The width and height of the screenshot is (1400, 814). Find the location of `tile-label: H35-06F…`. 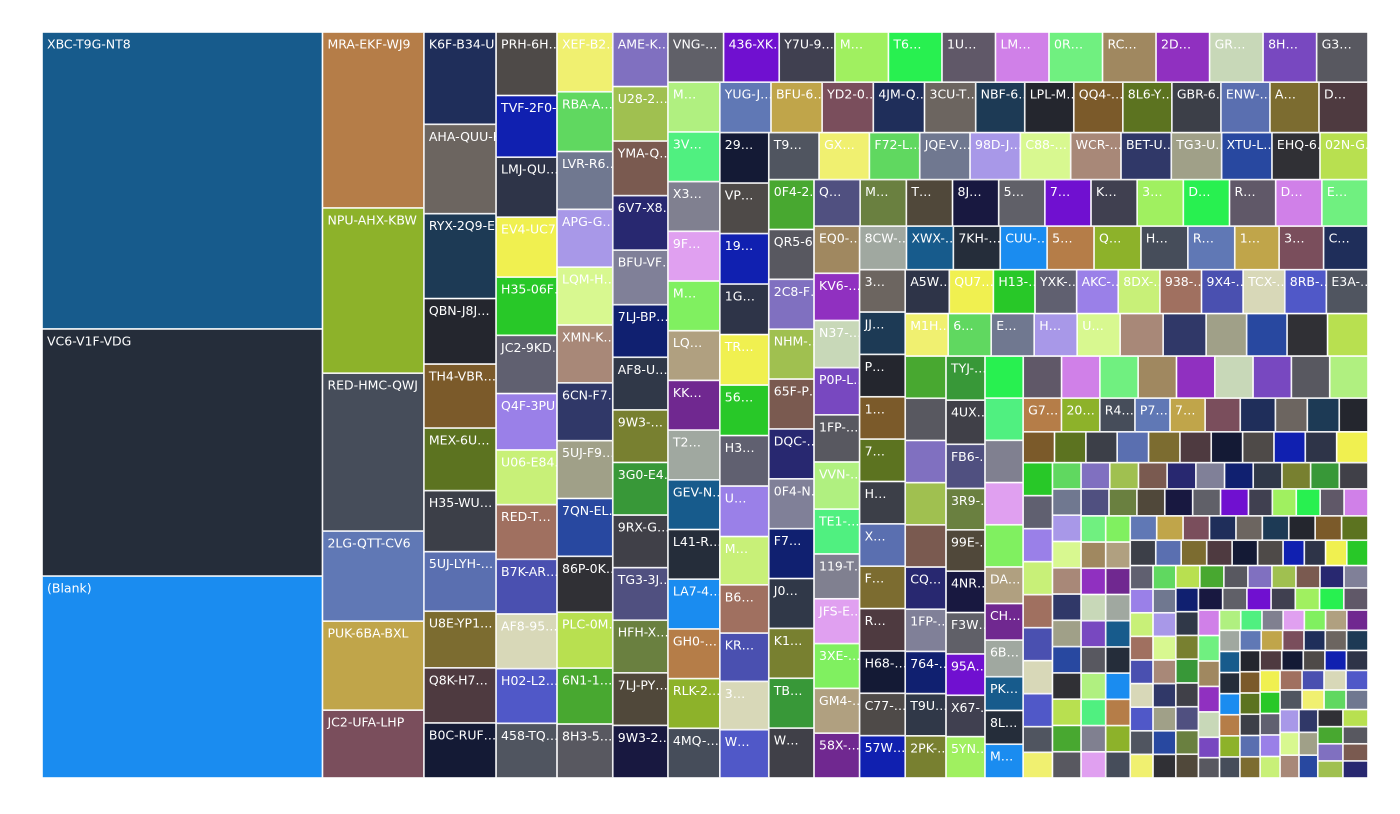

tile-label: H35-06F… is located at coordinates (533, 289).